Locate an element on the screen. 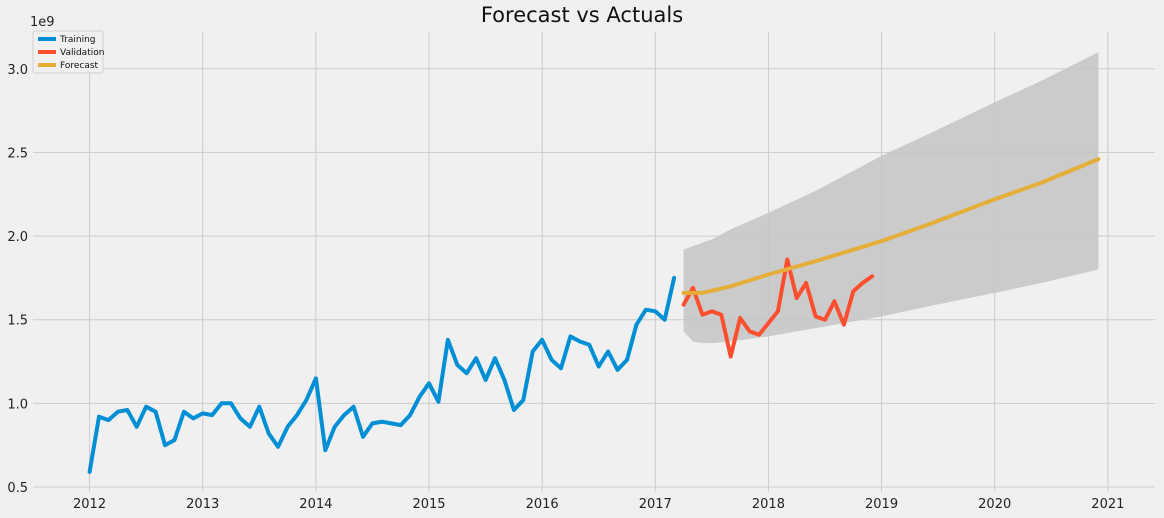 The width and height of the screenshot is (1164, 518). x-tick-label: 2021 is located at coordinates (1107, 504).